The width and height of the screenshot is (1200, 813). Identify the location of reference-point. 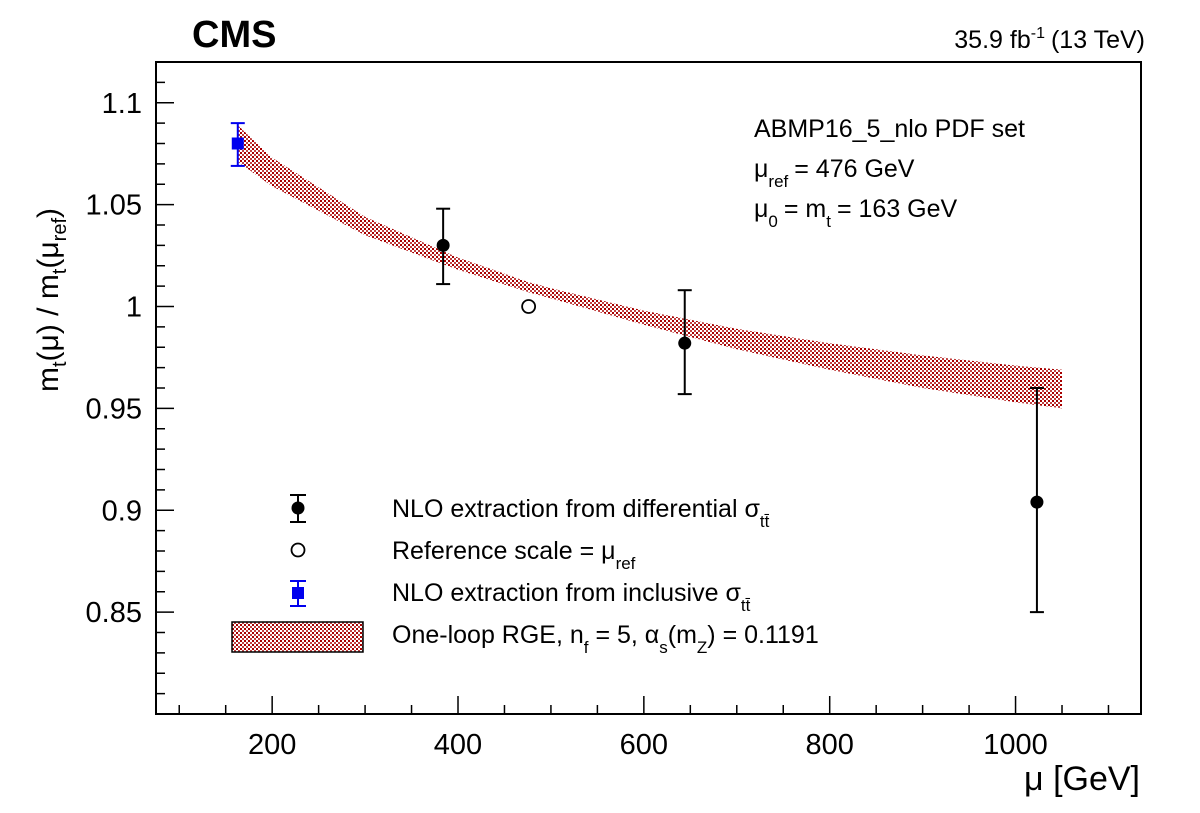
(529, 306).